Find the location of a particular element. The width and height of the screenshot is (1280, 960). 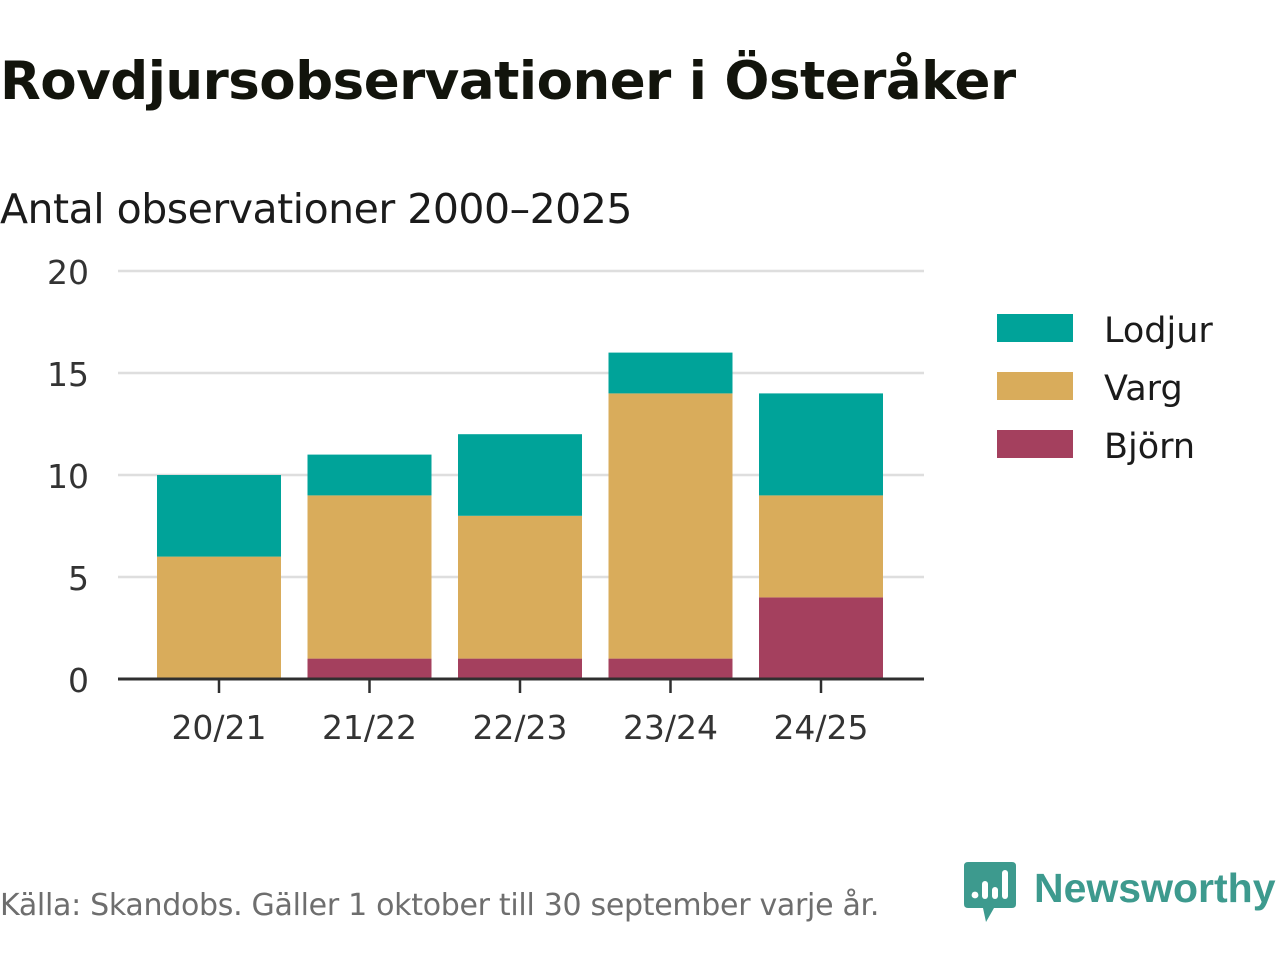

y-tick-label: 15 is located at coordinates (68, 374).